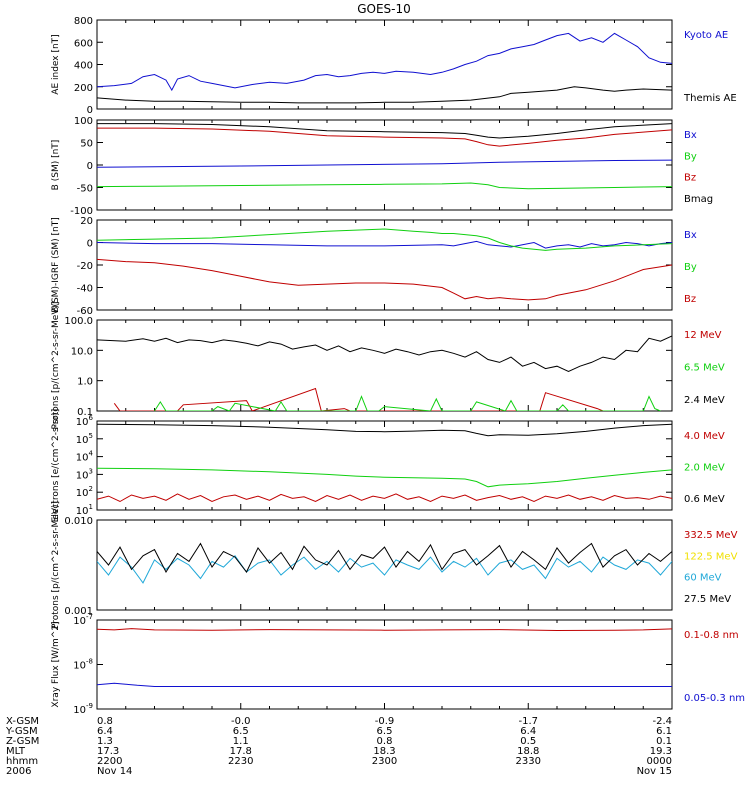 The height and width of the screenshot is (804, 750). What do you see at coordinates (85, 412) in the screenshot?
I see `y-tick-label: 0.1` at bounding box center [85, 412].